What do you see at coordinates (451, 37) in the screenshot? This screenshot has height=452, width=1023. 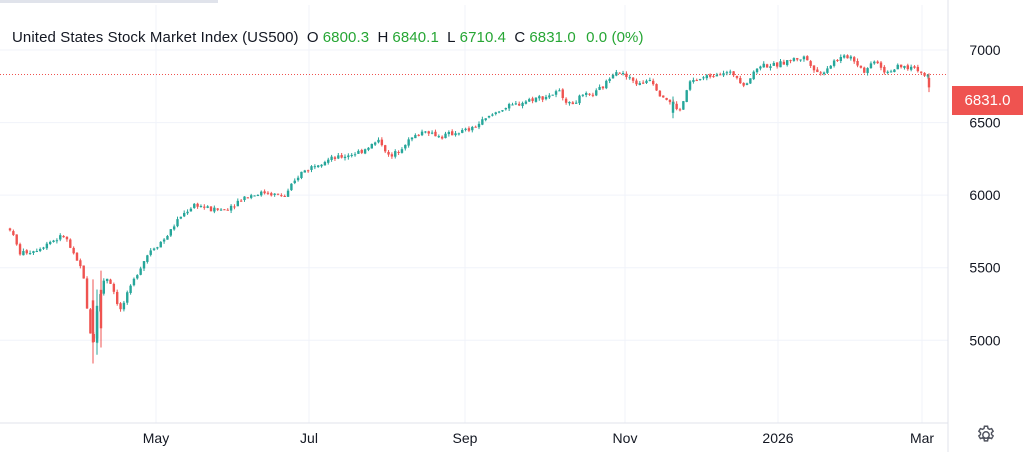 I see `legend-low-label: L` at bounding box center [451, 37].